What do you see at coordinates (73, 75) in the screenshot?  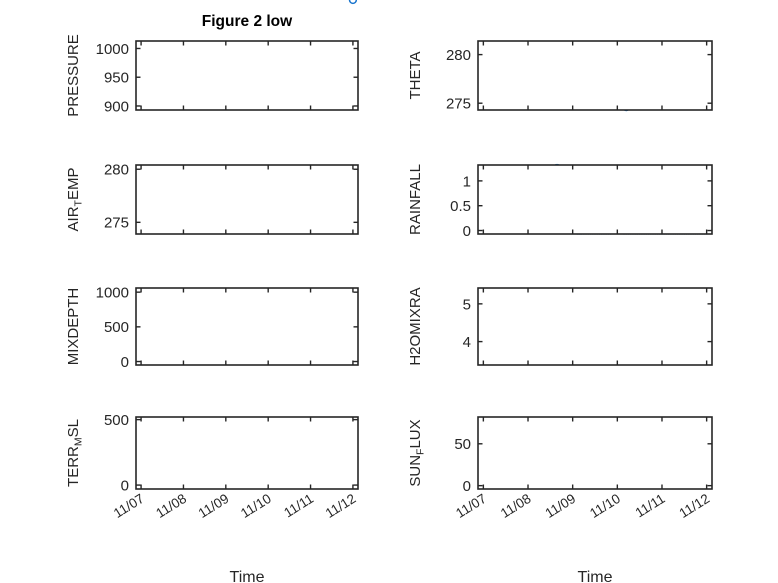 I see `y-axis-label: PRESSURE` at bounding box center [73, 75].